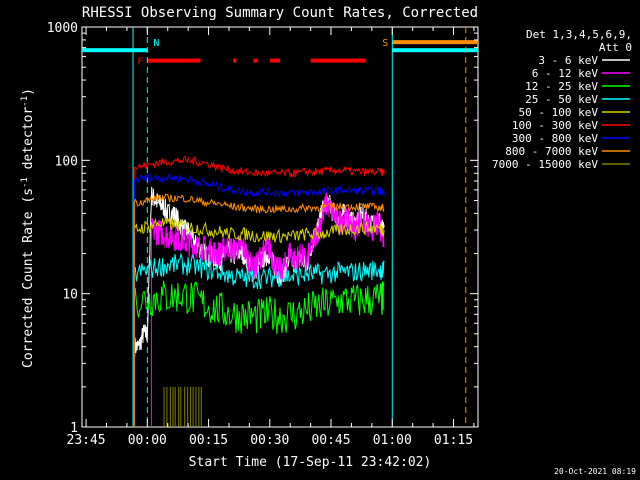 The width and height of the screenshot is (640, 480). What do you see at coordinates (595, 471) in the screenshot?
I see `generation-timestamp: 20-Oct-2021 08:19` at bounding box center [595, 471].